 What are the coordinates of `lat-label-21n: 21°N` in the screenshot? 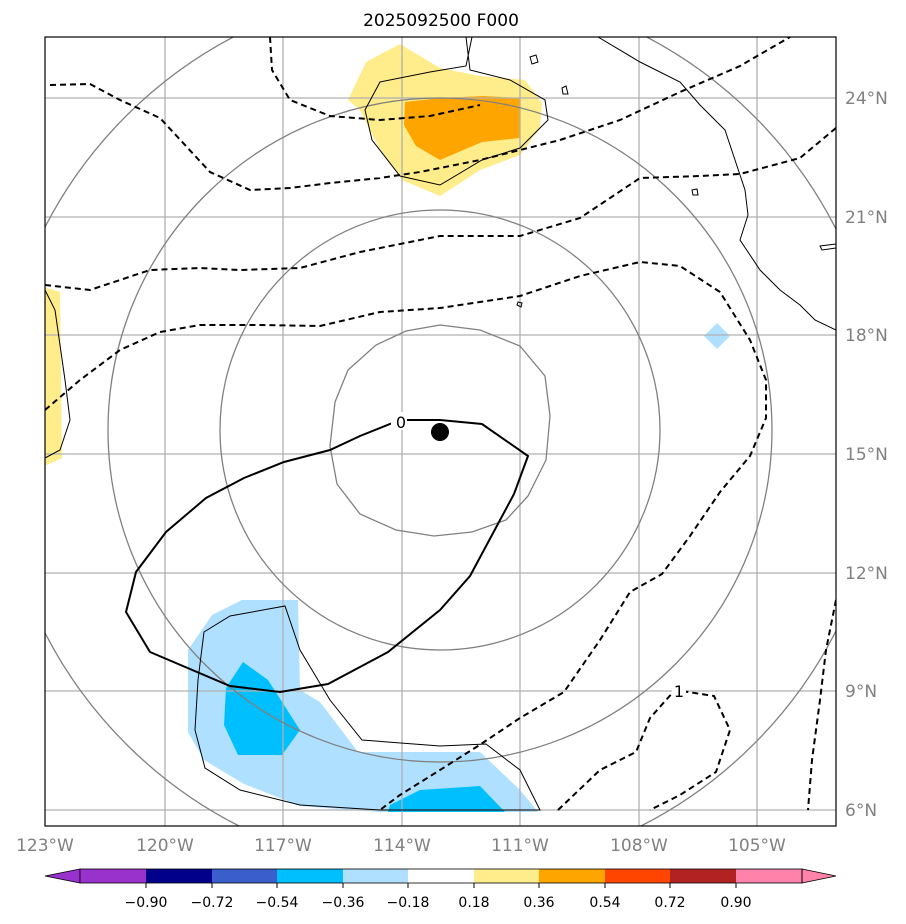 It's located at (866, 218).